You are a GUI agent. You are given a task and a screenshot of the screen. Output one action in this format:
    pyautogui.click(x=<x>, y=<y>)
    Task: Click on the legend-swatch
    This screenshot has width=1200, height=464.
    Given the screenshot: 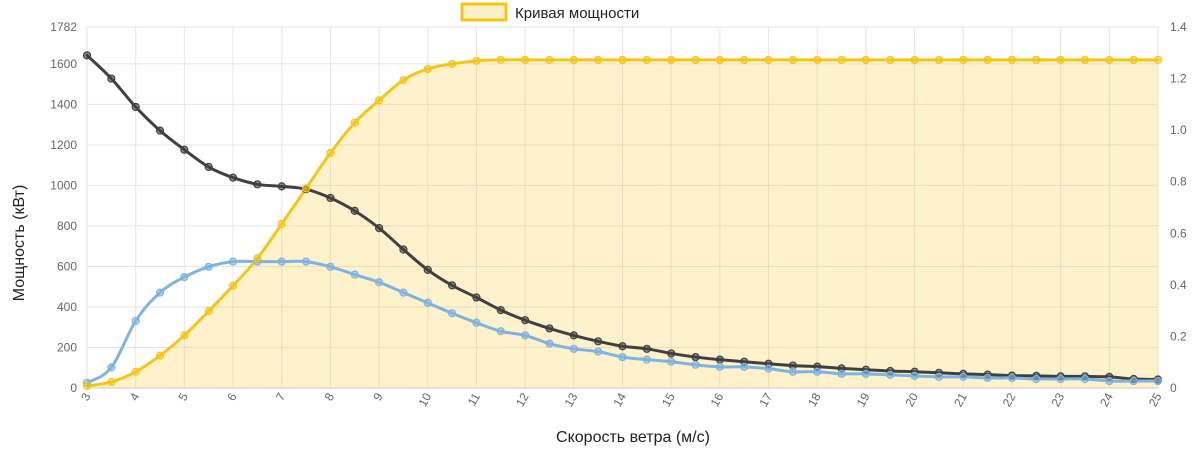 What is the action you would take?
    pyautogui.click(x=484, y=12)
    